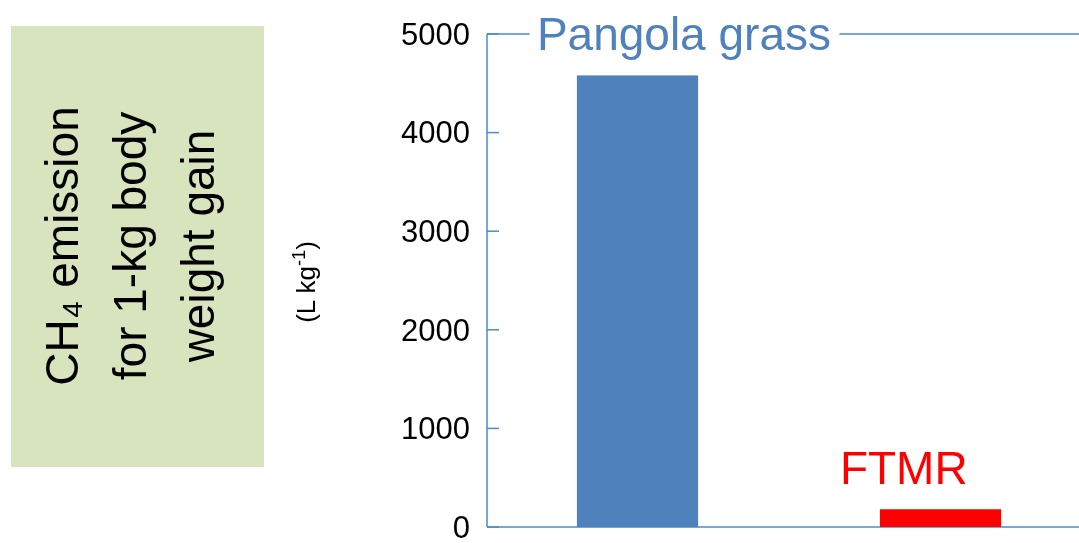  What do you see at coordinates (435, 34) in the screenshot?
I see `y-tick-label: 5000` at bounding box center [435, 34].